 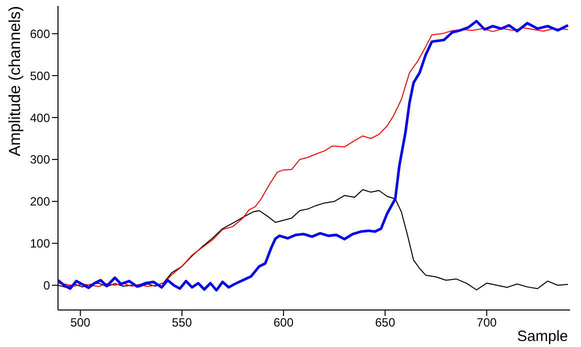 I want to click on y-tick-label: 400, so click(x=40, y=117).